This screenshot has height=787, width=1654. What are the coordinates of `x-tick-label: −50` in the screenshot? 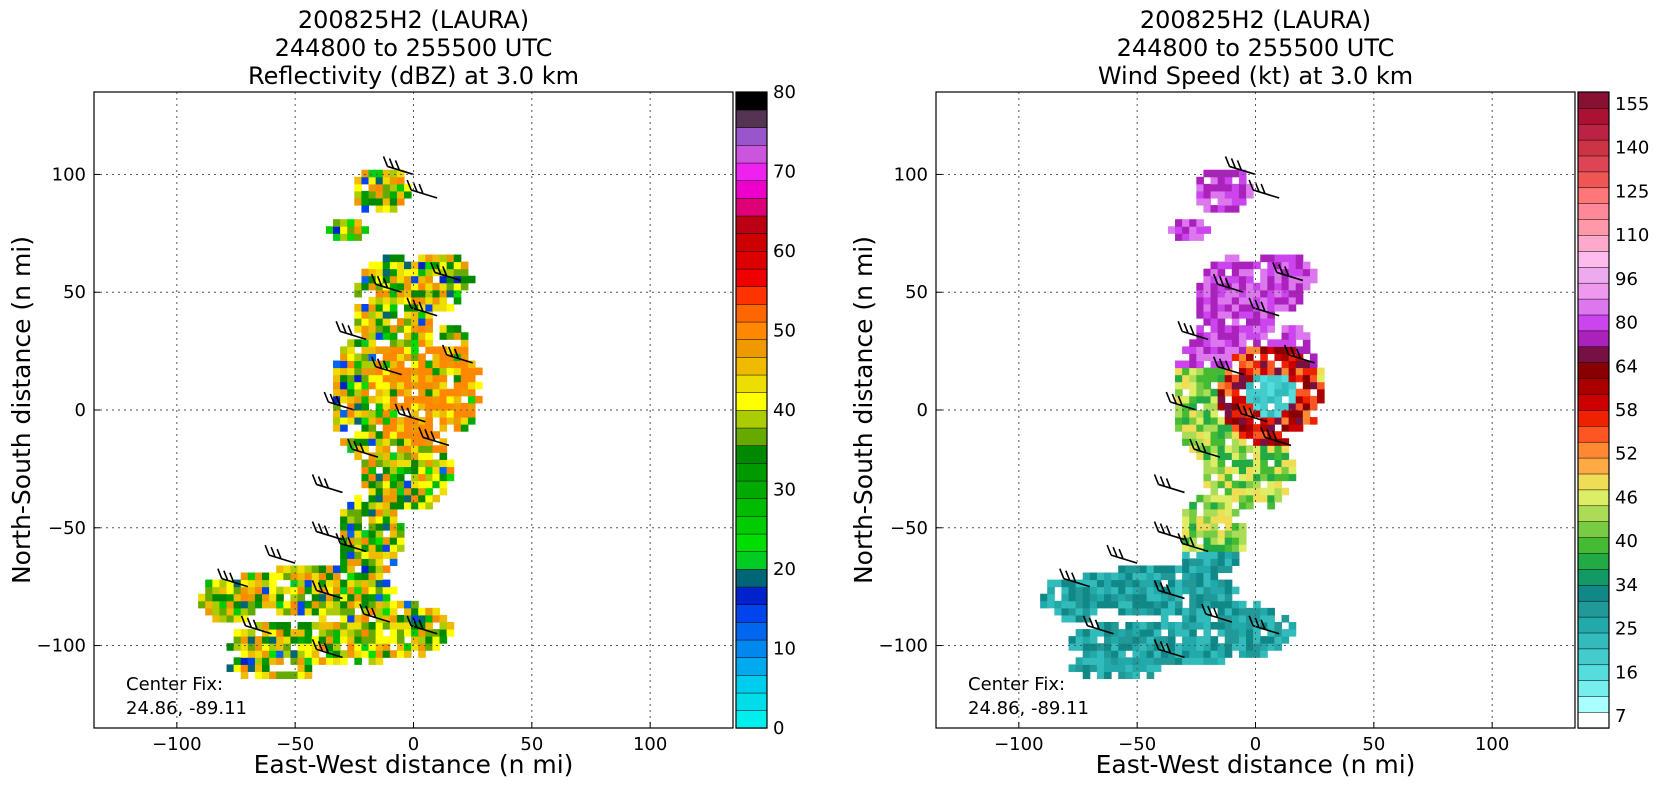 It's located at (1137, 744).